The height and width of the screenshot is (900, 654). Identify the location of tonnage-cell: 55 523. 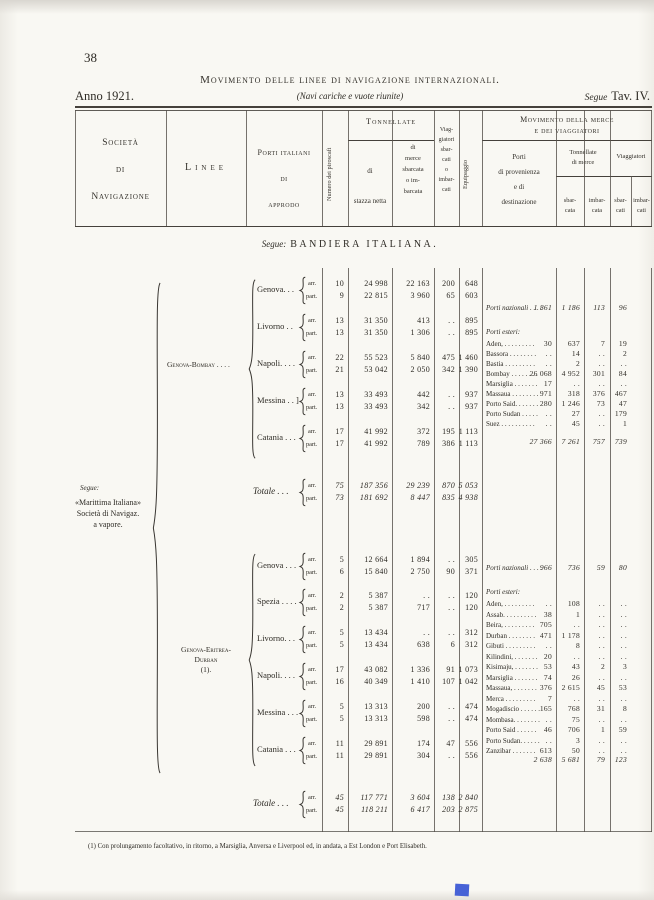
(376, 357).